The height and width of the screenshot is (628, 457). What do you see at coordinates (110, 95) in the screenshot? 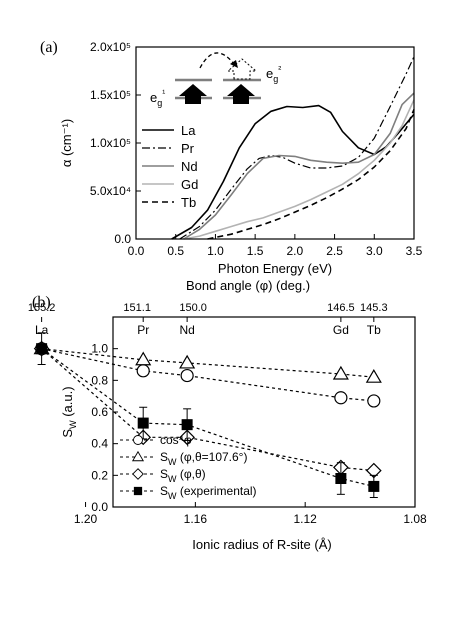
I see `y-tick-label: 1.5x10⁵` at bounding box center [110, 95].